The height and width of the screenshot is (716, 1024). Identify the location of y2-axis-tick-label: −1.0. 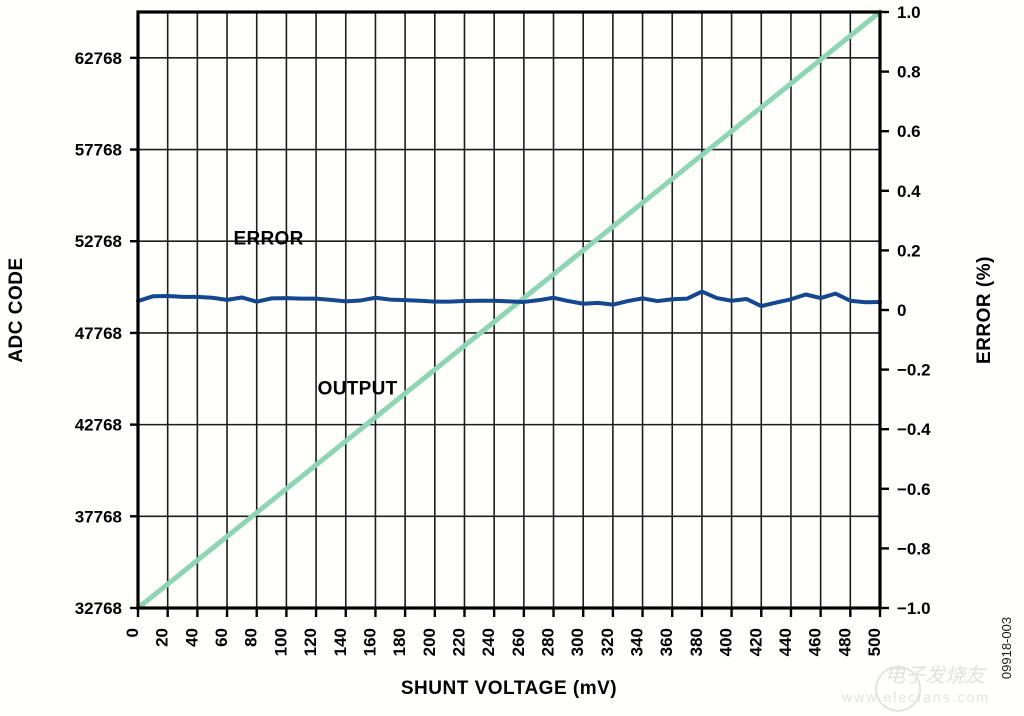
(914, 608).